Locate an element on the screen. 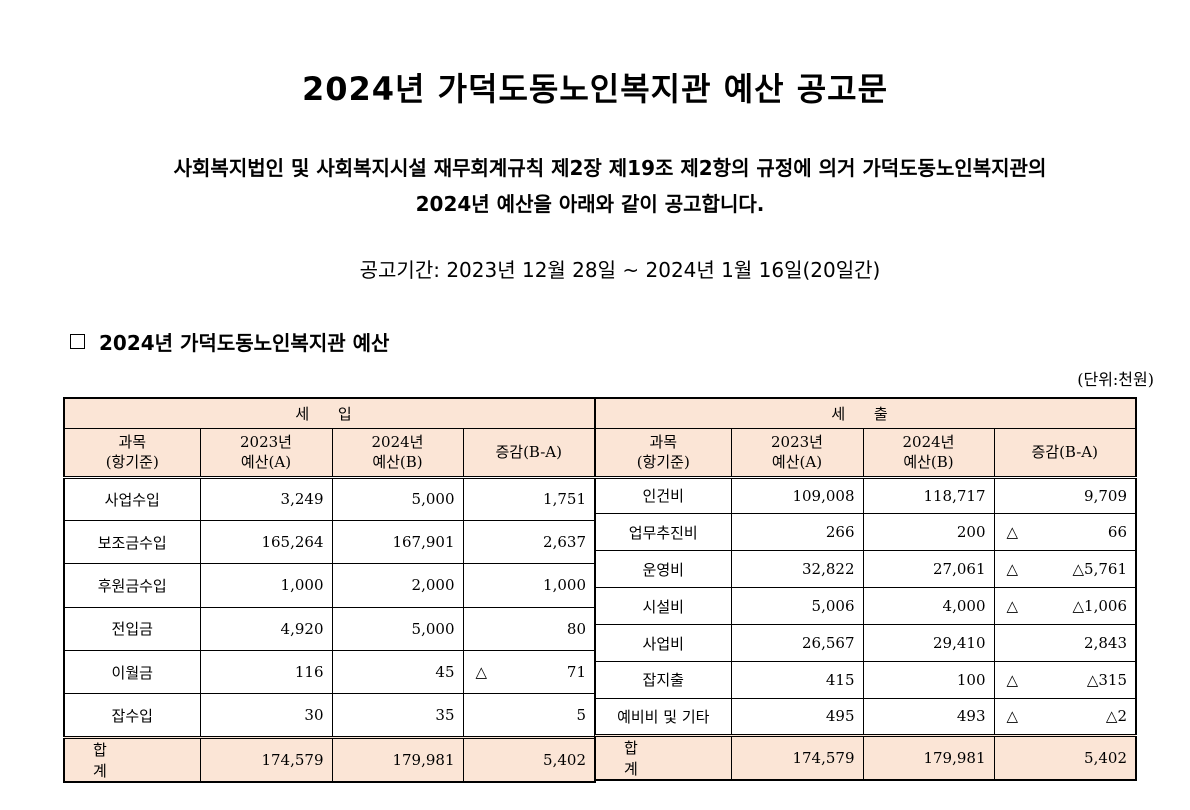  row-subject: 잡지출 is located at coordinates (663, 679).